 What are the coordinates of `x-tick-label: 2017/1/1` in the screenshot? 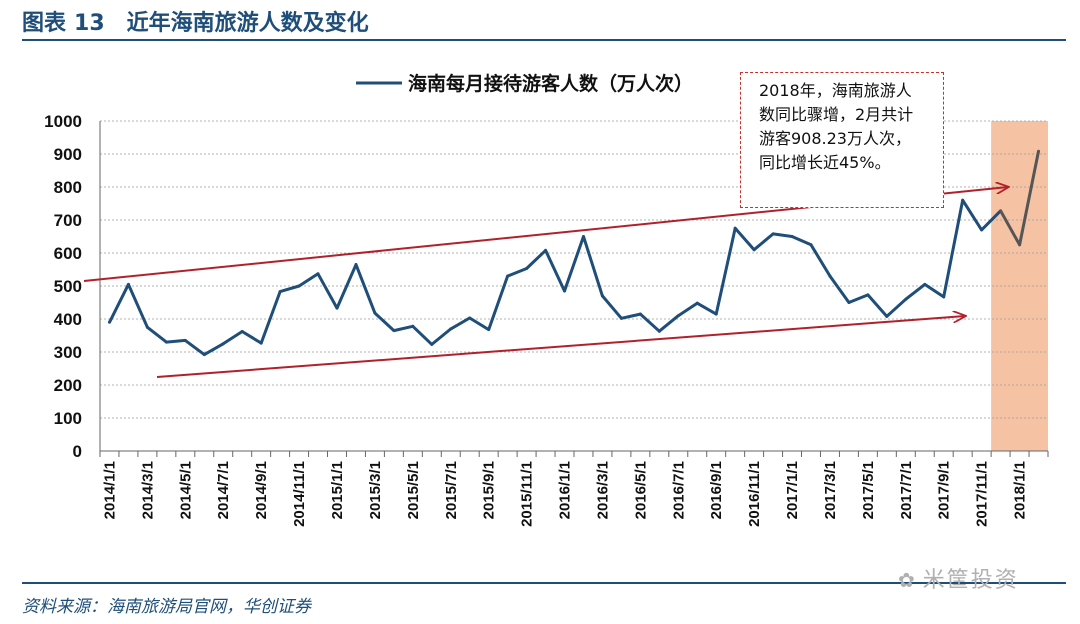 It's located at (792, 490).